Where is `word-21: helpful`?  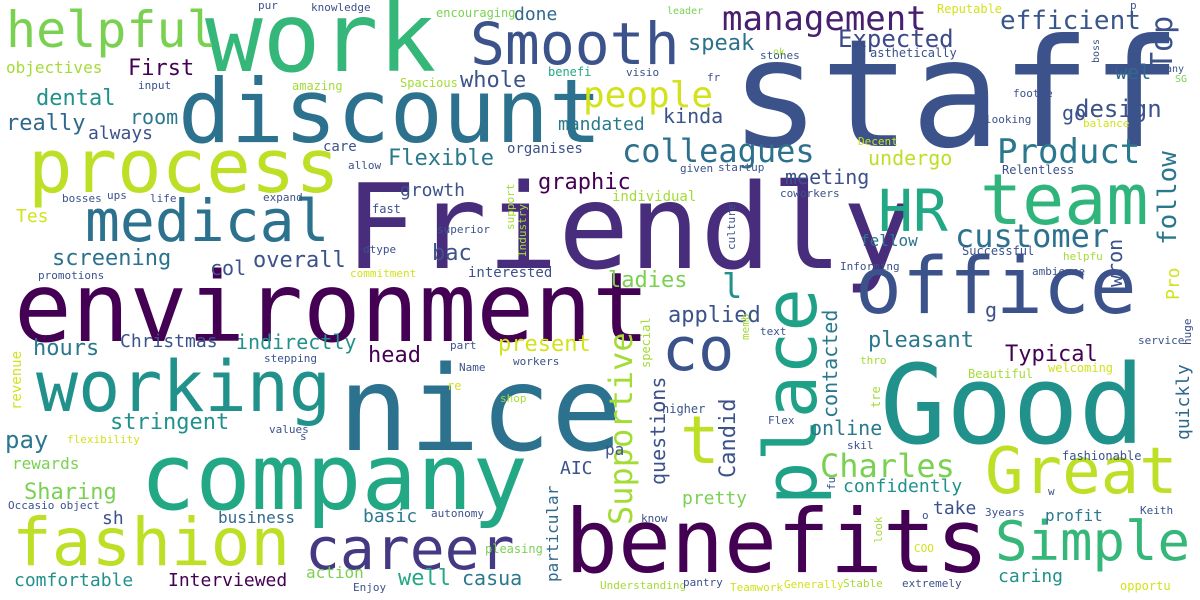
word-21: helpful is located at coordinates (111, 30).